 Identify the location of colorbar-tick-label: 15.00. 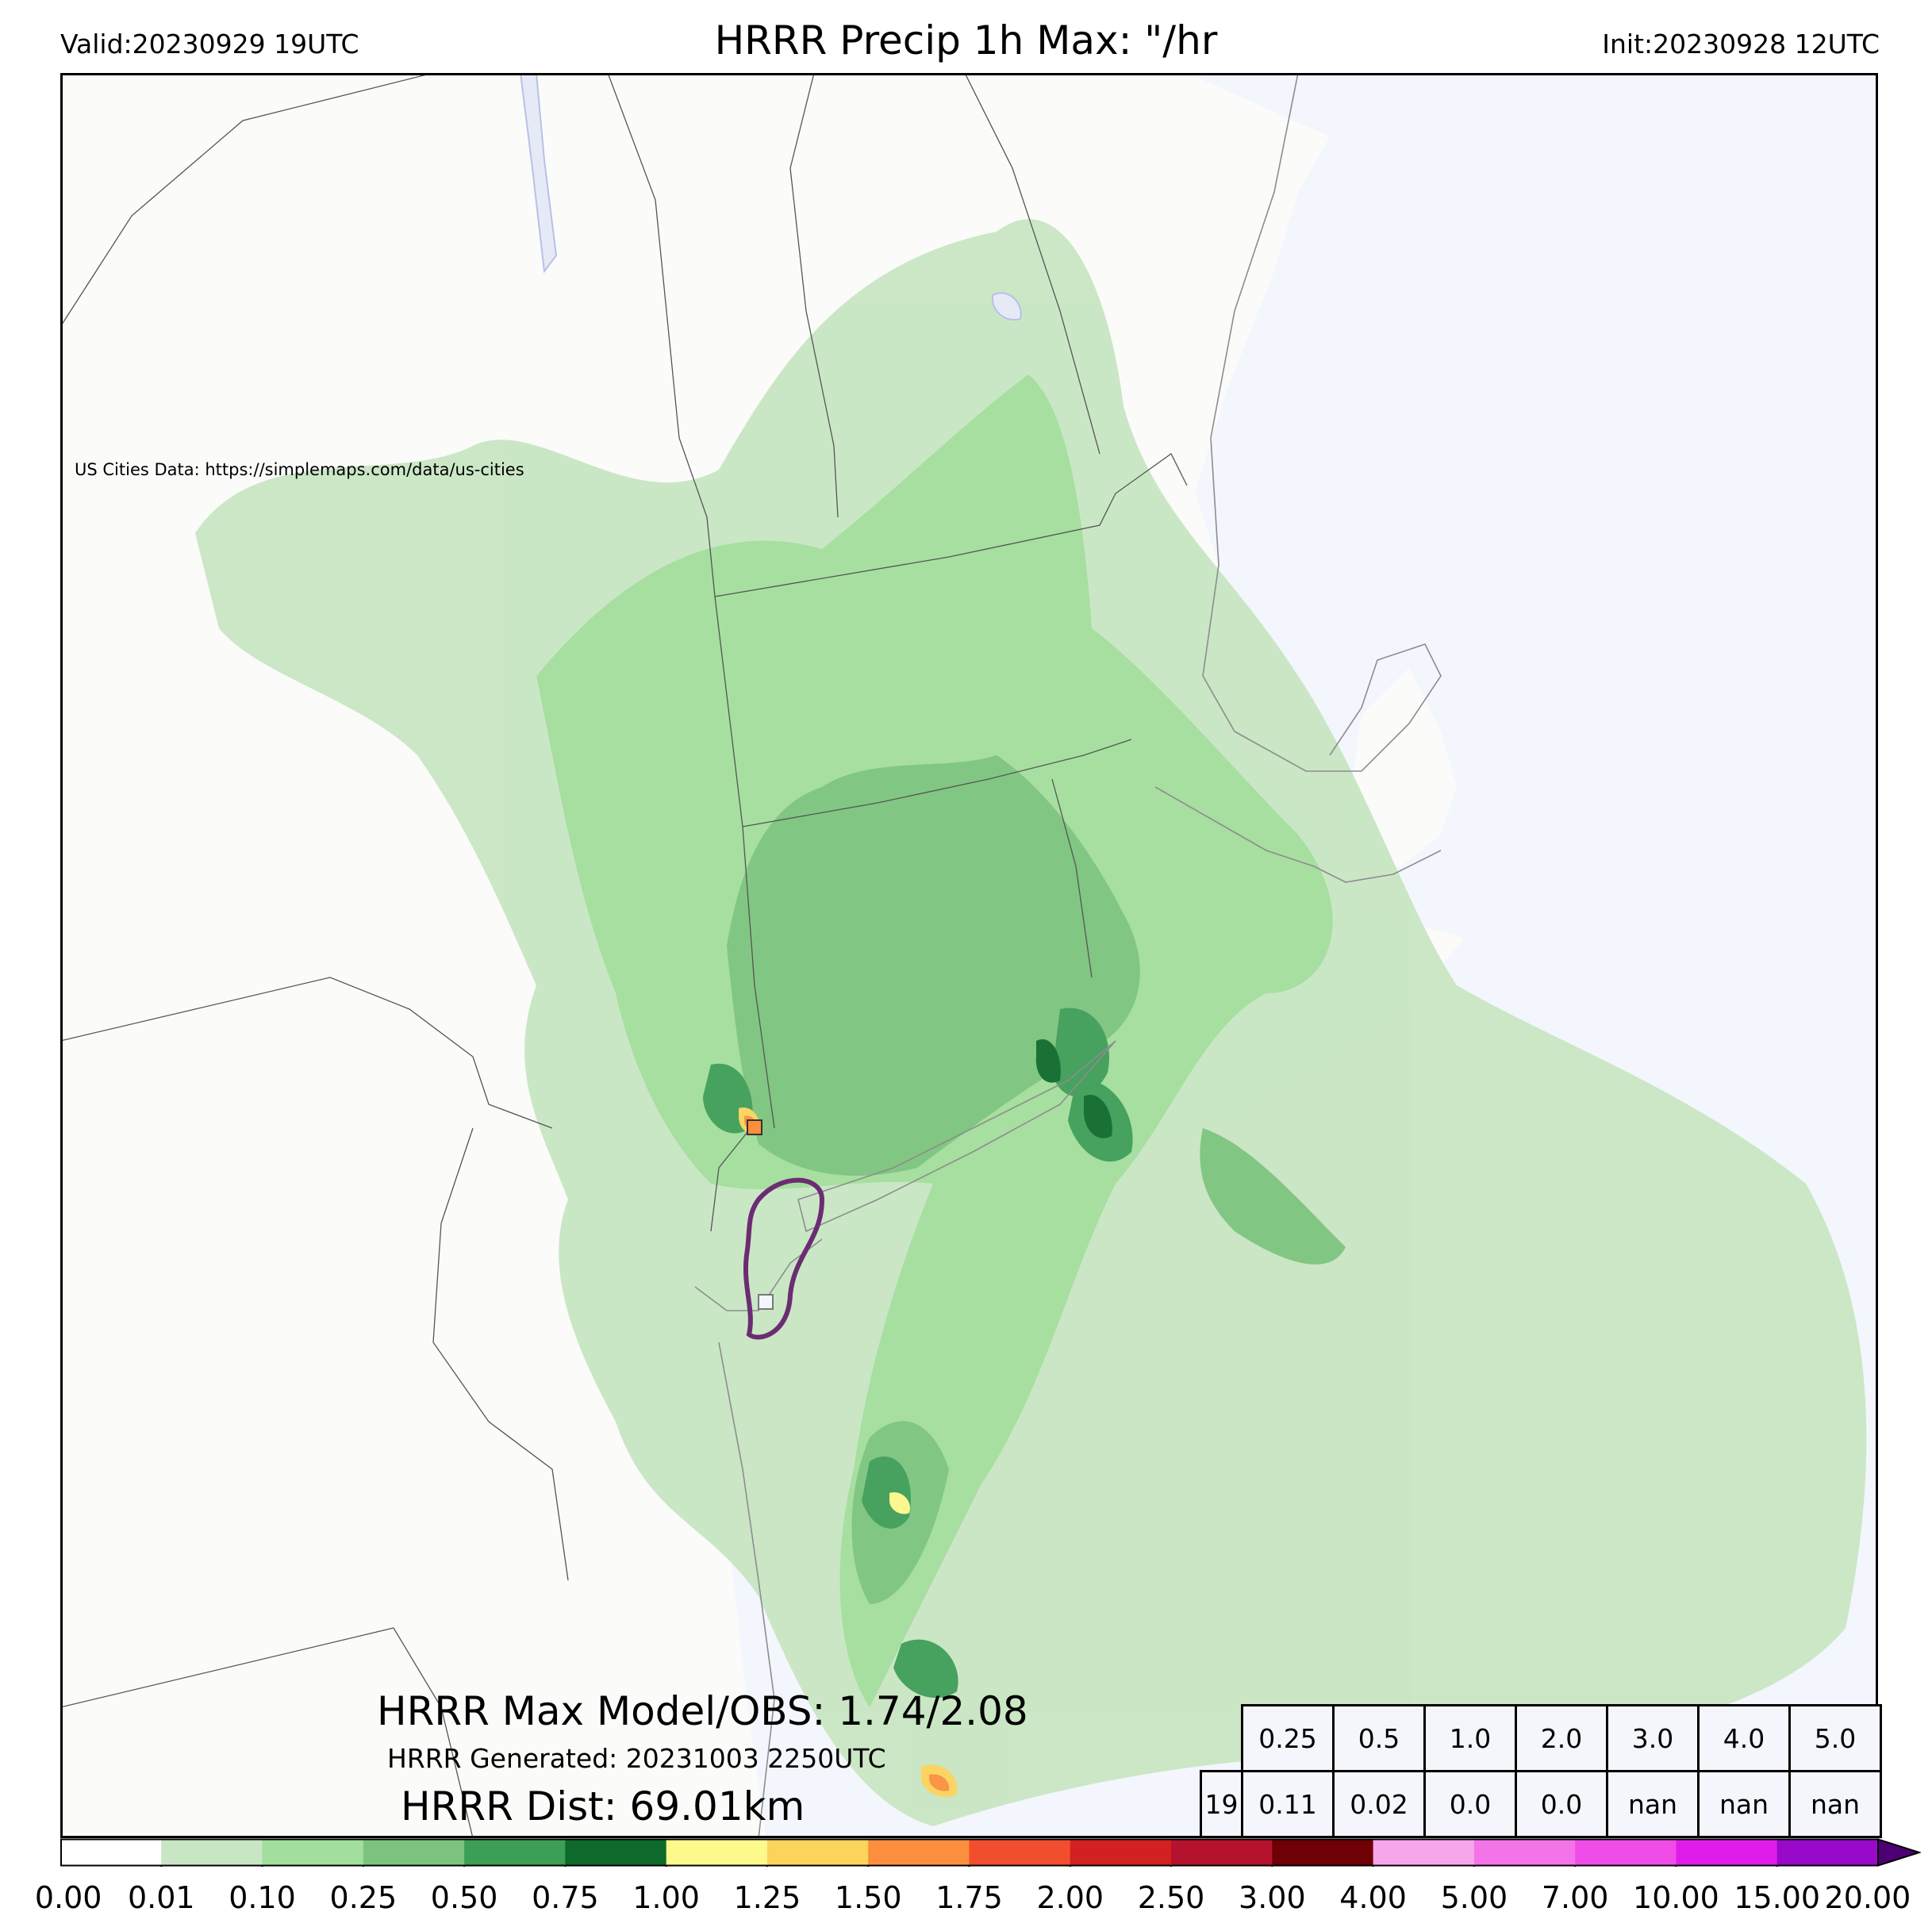
(1777, 1897).